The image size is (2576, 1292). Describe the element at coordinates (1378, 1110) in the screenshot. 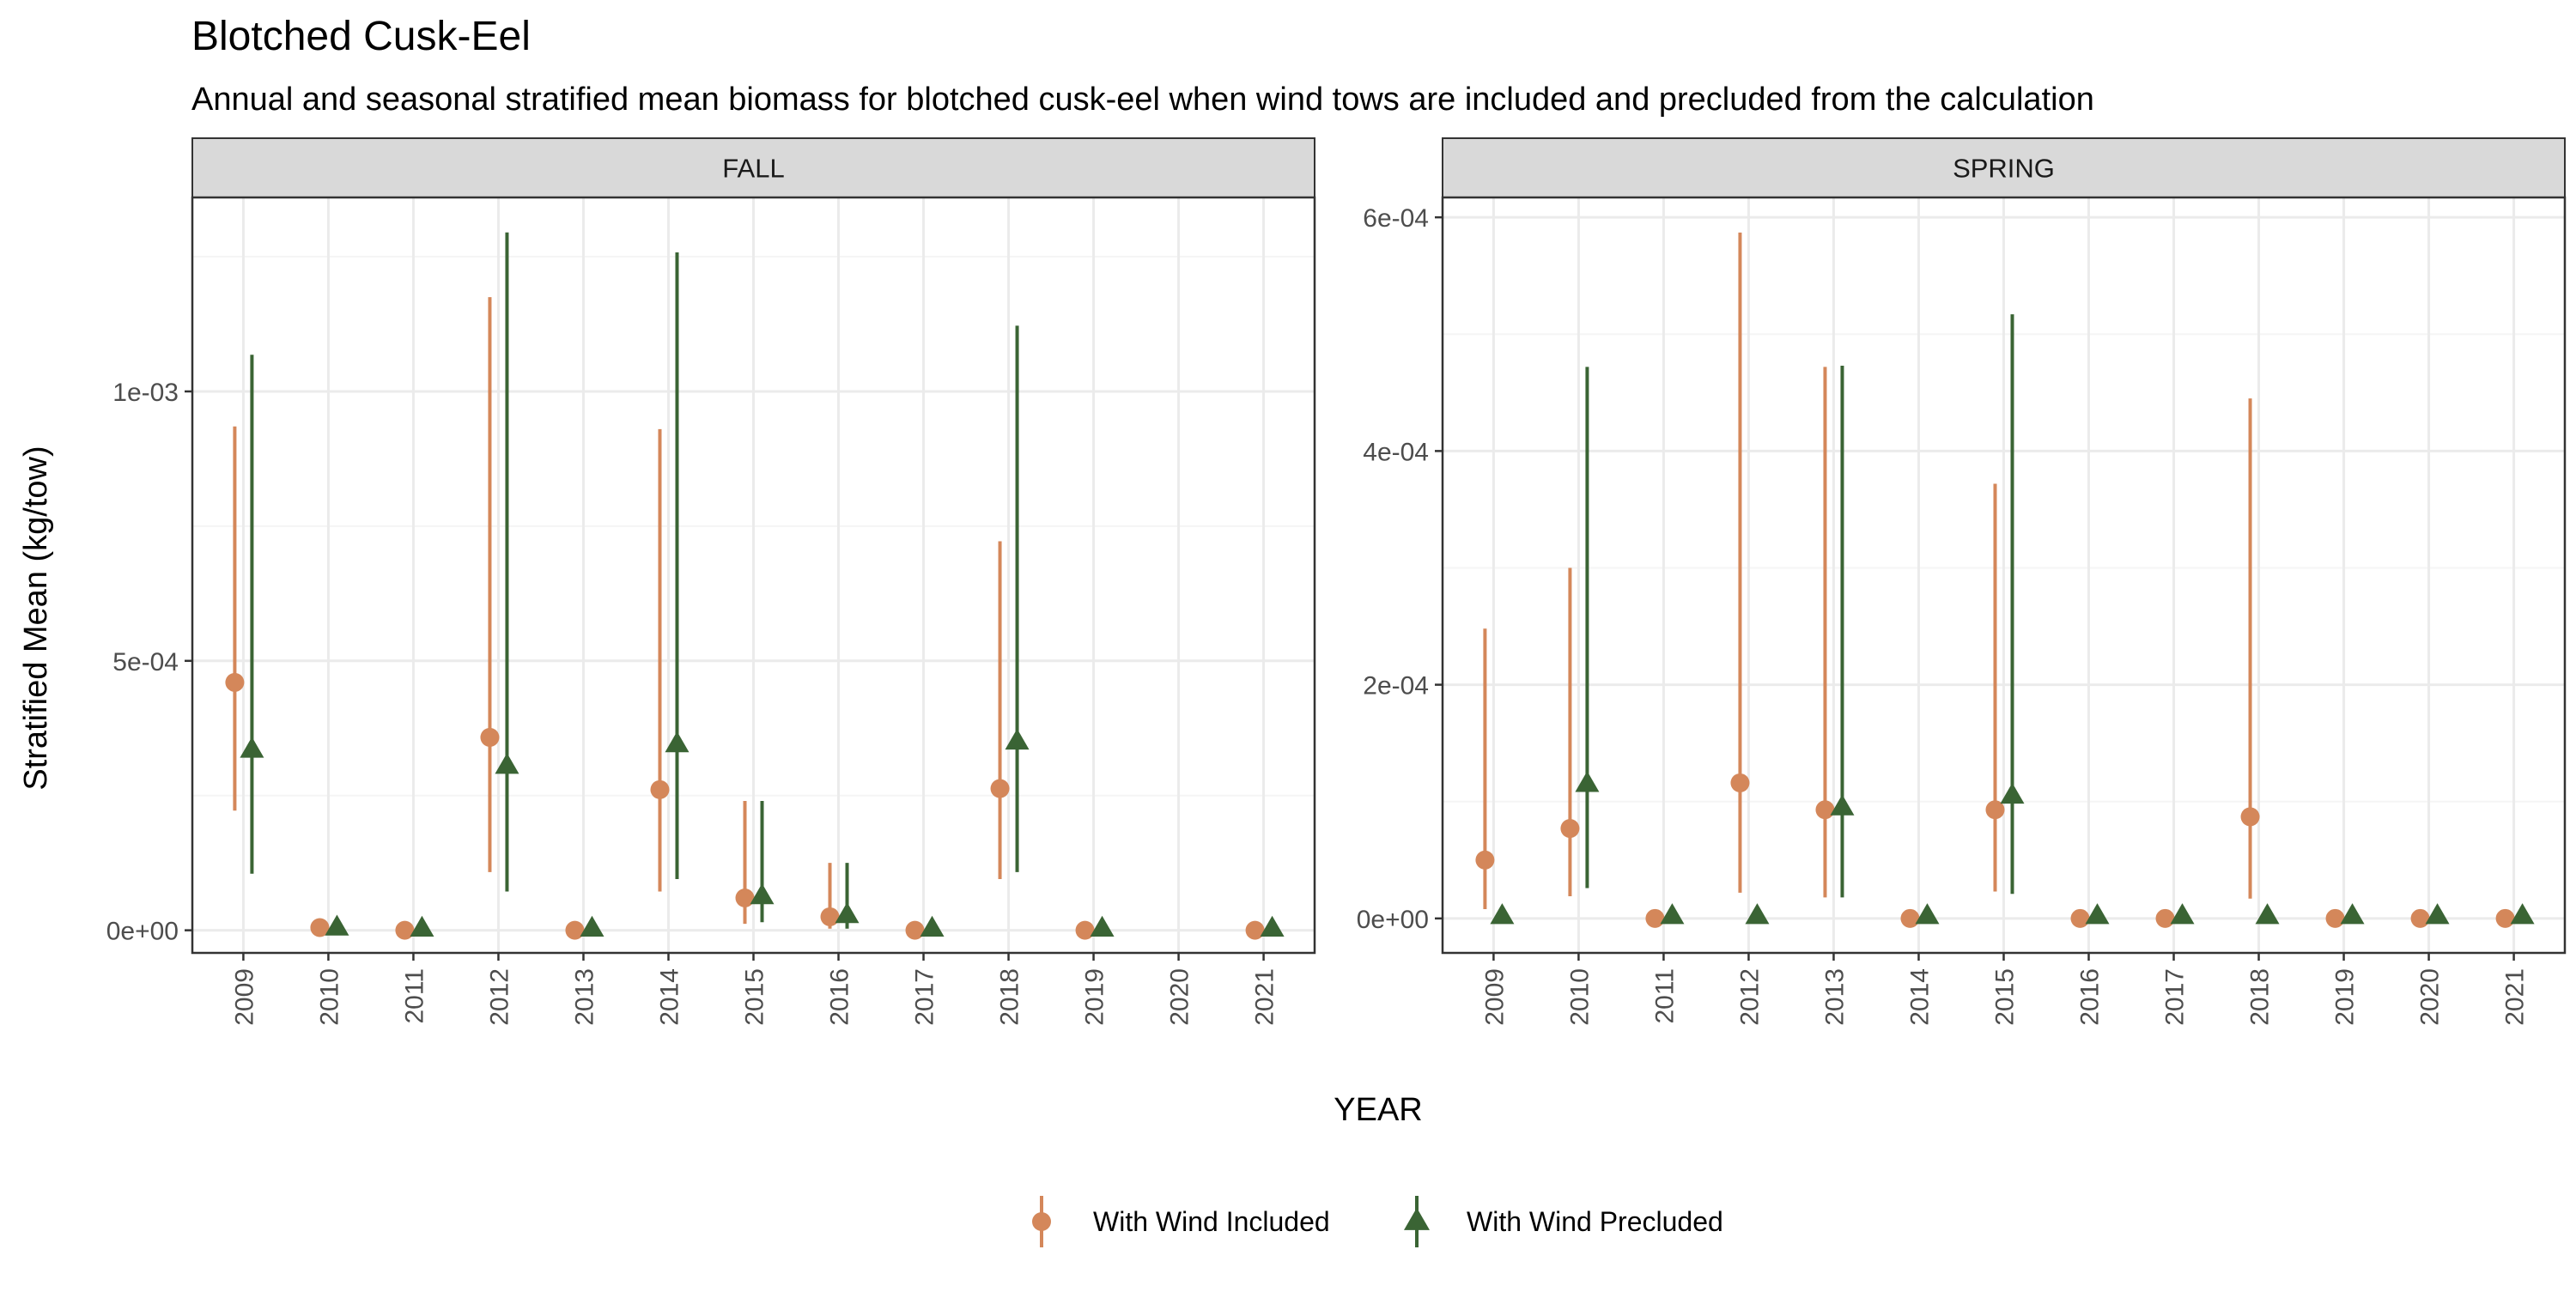

I see `x-axis-label: YEAR` at that location.